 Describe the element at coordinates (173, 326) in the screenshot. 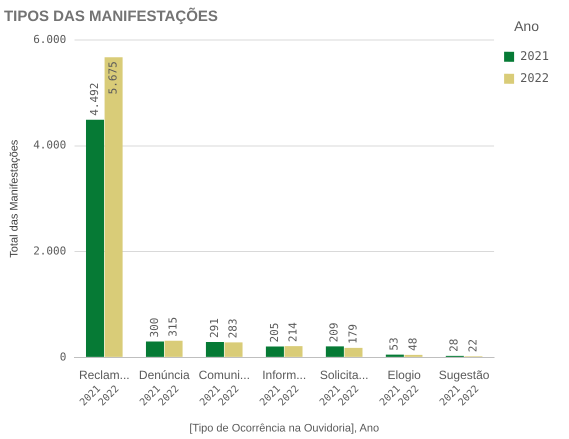

I see `data-label: 315` at that location.